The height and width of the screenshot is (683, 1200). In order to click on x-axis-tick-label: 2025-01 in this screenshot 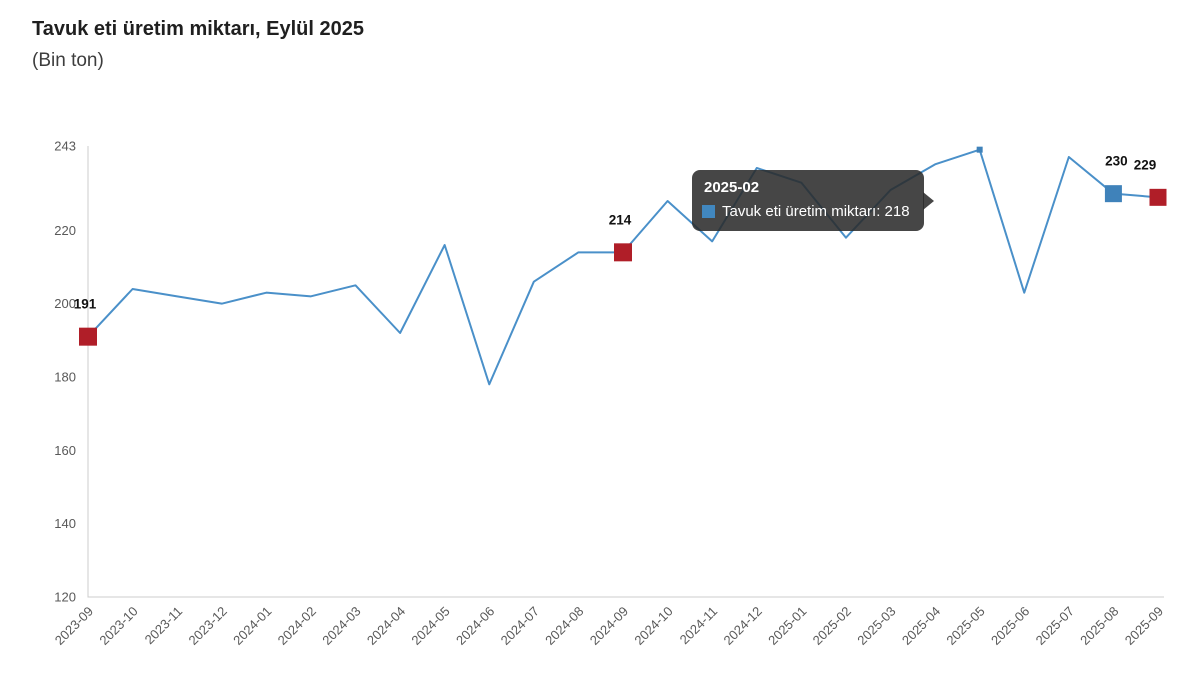, I will do `click(787, 626)`.